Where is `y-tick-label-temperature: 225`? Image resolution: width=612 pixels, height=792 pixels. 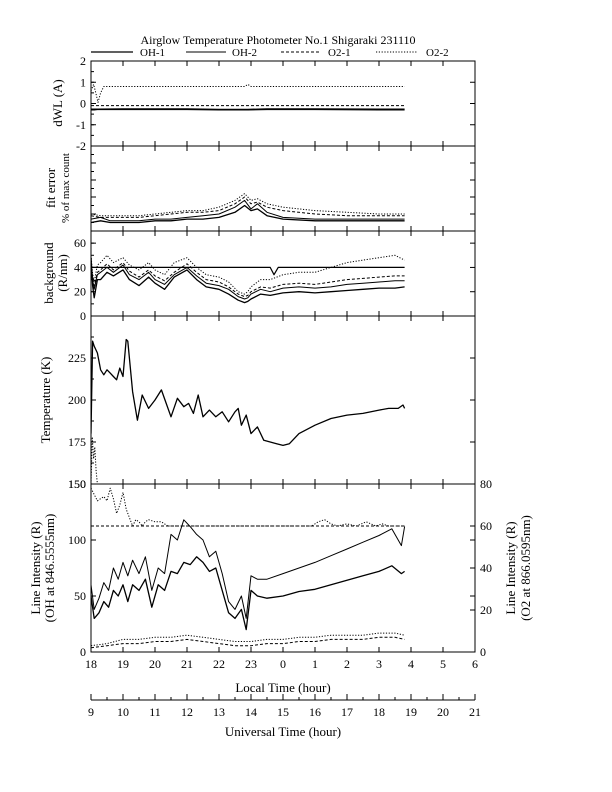 y-tick-label-temperature: 225 is located at coordinates (77, 358).